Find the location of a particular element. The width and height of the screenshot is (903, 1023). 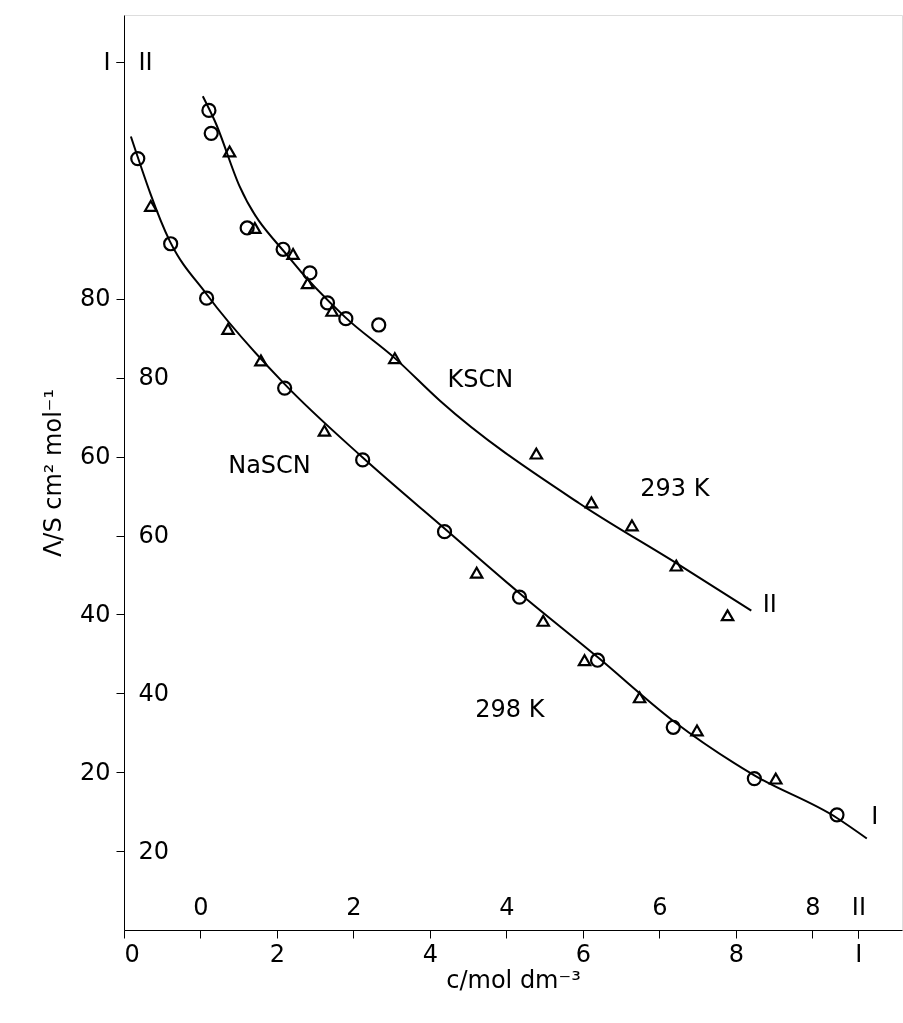

x-tick-label: I is located at coordinates (859, 953).